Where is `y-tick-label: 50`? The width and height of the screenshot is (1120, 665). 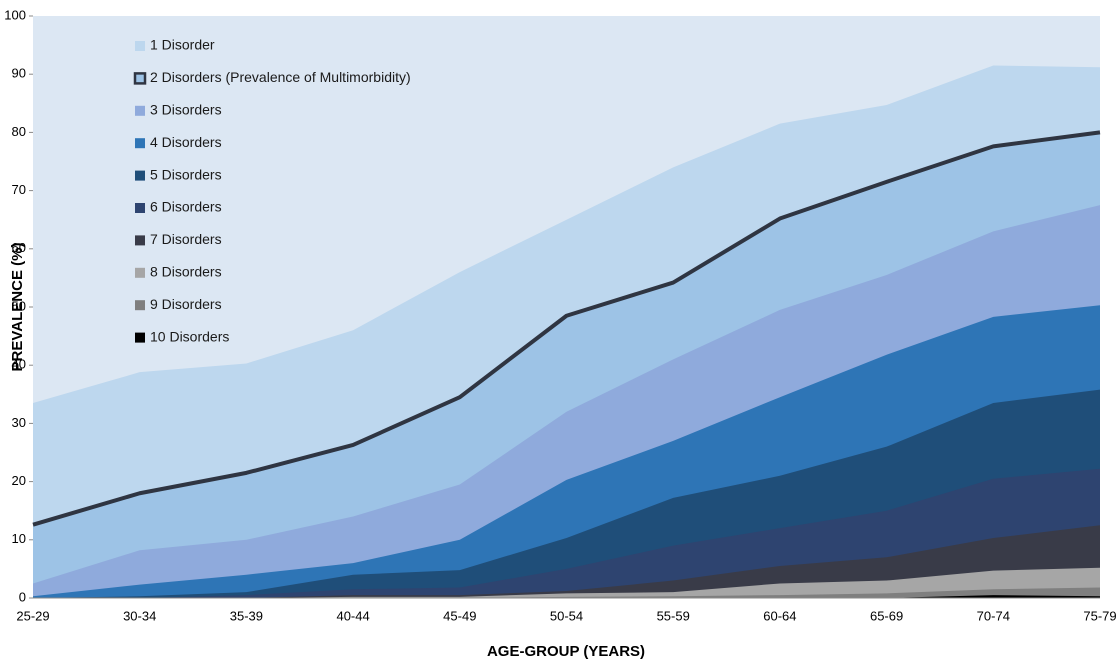
y-tick-label: 50 is located at coordinates (19, 305).